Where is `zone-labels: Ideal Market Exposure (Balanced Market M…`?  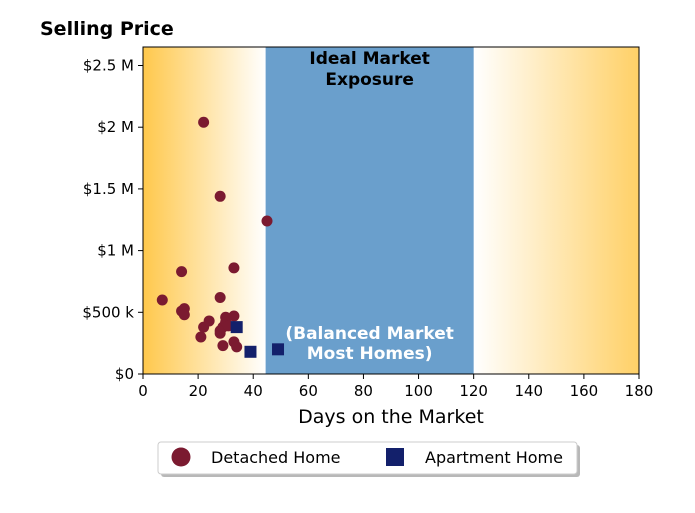
zone-labels: Ideal Market Exposure (Balanced Market M… is located at coordinates (369, 206).